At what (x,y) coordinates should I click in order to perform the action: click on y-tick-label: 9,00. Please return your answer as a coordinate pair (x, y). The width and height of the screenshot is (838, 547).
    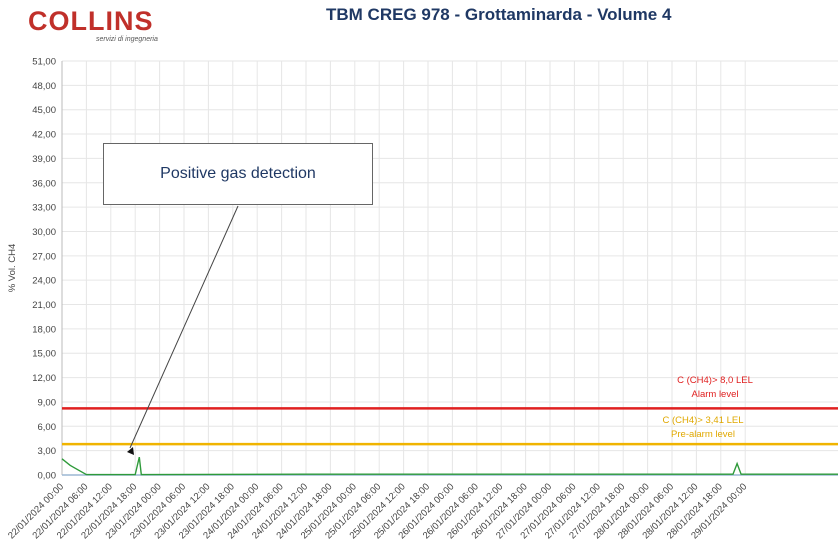
    Looking at the image, I should click on (47, 402).